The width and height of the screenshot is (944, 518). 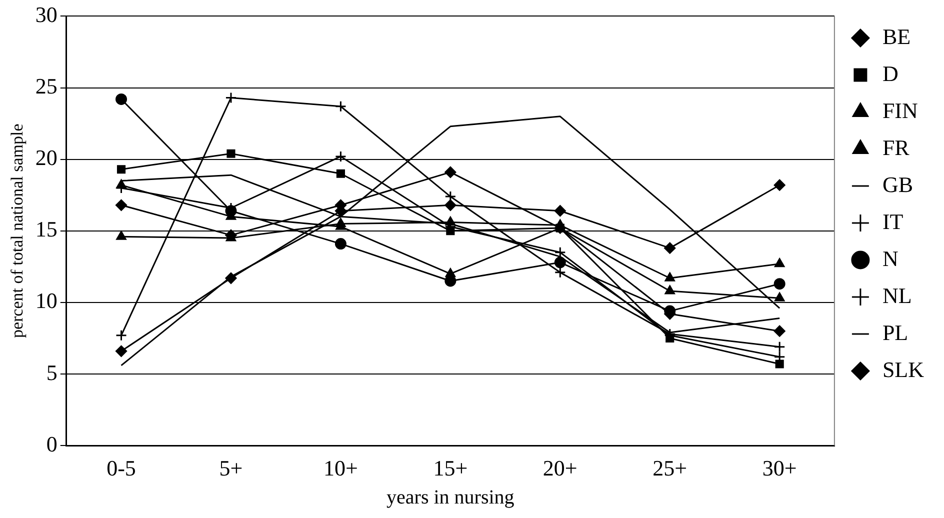 What do you see at coordinates (895, 332) in the screenshot?
I see `legend-label: PL` at bounding box center [895, 332].